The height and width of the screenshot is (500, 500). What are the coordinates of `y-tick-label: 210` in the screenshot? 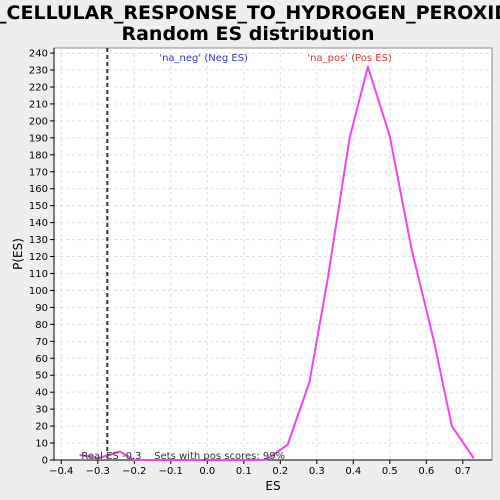 It's located at (38, 104).